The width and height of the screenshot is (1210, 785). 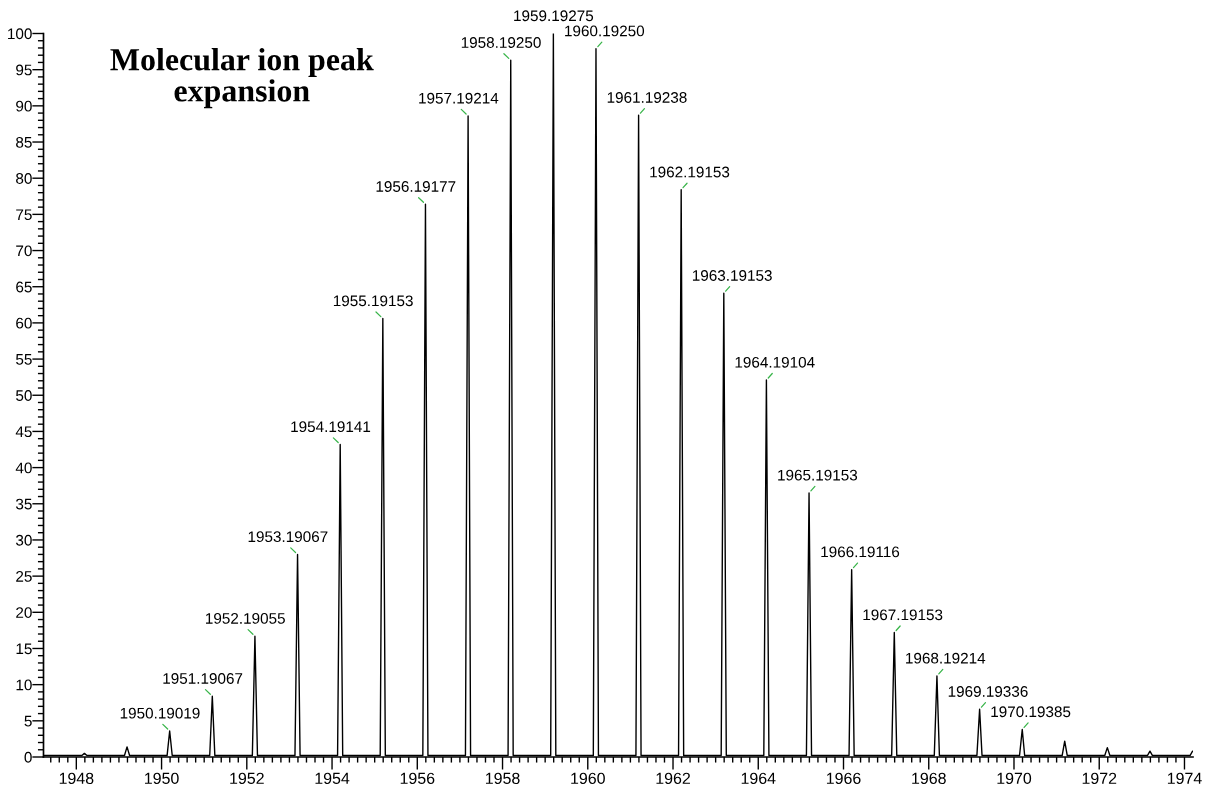 What do you see at coordinates (24, 359) in the screenshot?
I see `y-tick-label: 55` at bounding box center [24, 359].